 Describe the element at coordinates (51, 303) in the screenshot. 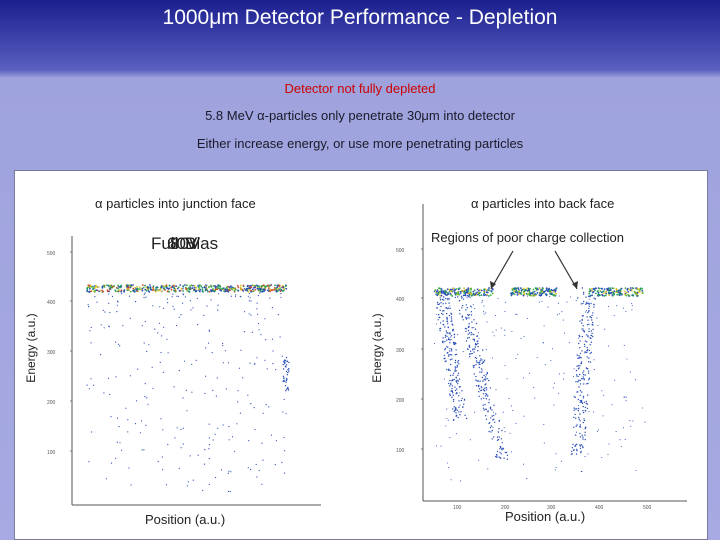

I see `left-y-tick-label: 400` at that location.